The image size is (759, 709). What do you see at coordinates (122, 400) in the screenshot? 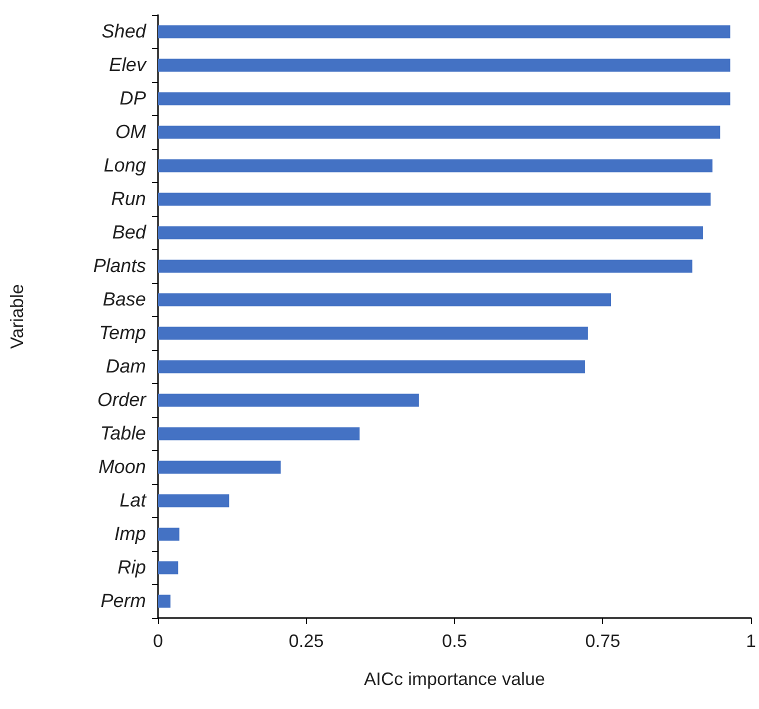
I see `y-tick-label: Order` at bounding box center [122, 400].